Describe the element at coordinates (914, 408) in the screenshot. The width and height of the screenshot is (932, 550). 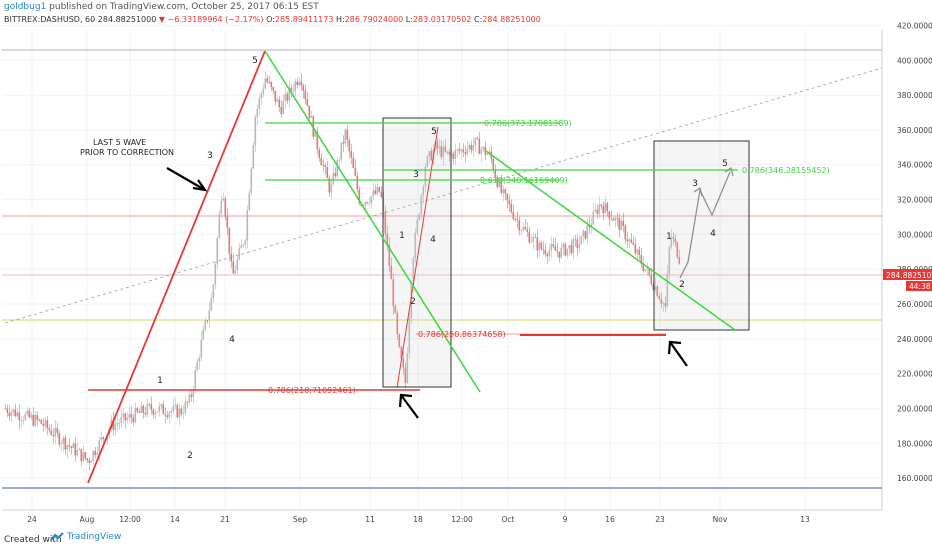
I see `y-tick-label: 200.00000000` at that location.